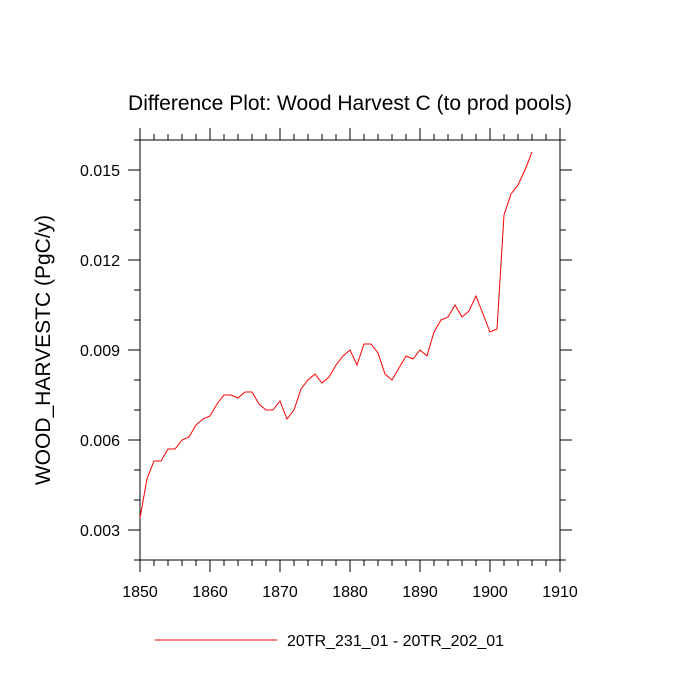 This screenshot has height=700, width=700. What do you see at coordinates (395, 641) in the screenshot?
I see `legend-label: 20TR_231_01 - 20TR_202_01` at bounding box center [395, 641].